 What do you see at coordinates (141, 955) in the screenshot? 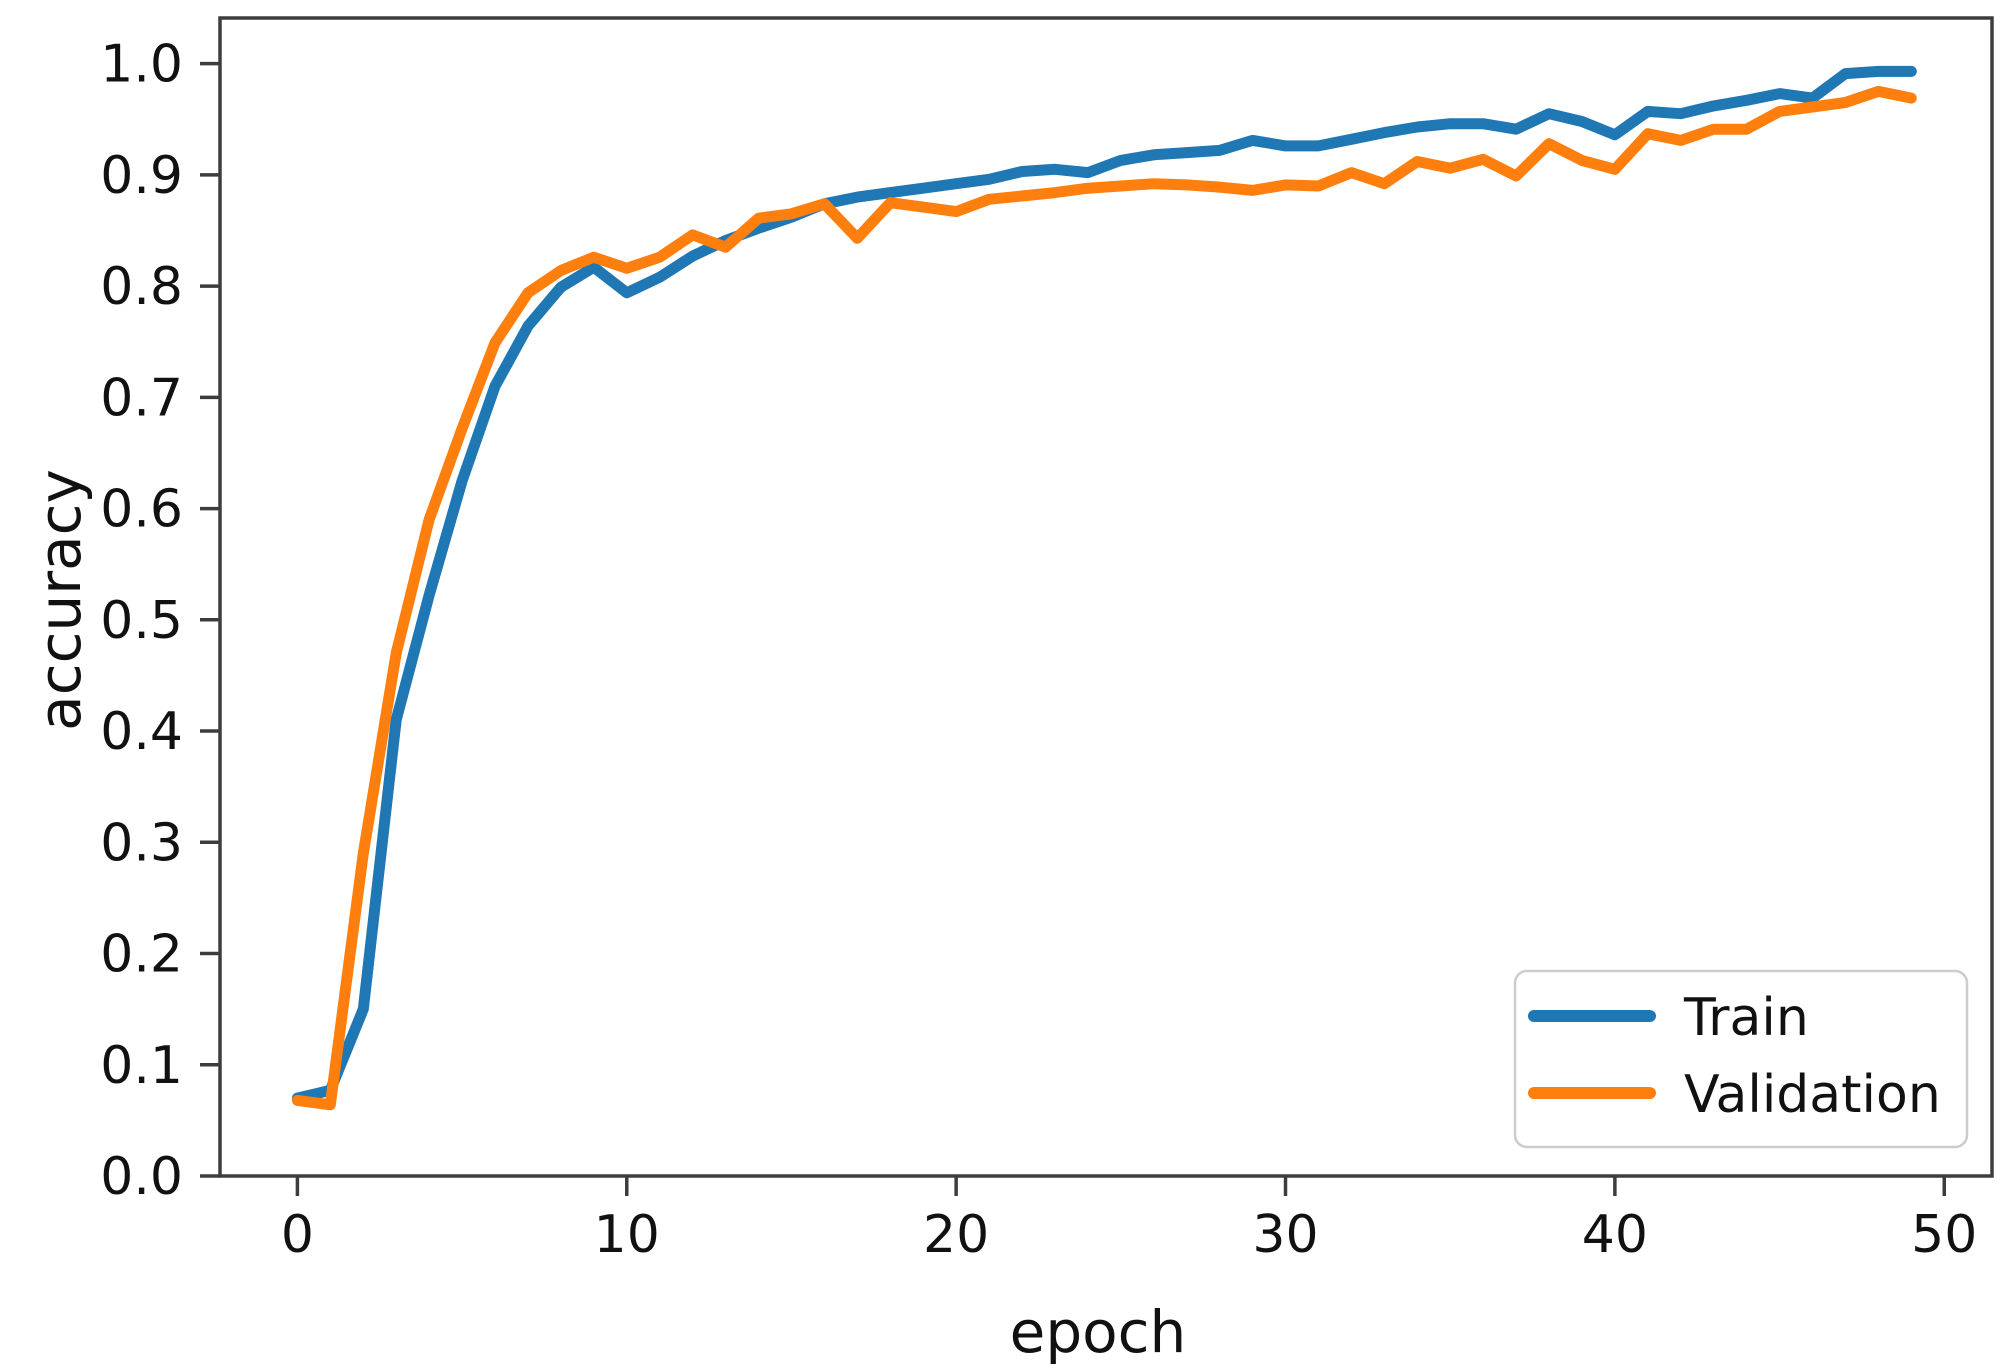
I see `y-tick-label: 0.2` at bounding box center [141, 955].